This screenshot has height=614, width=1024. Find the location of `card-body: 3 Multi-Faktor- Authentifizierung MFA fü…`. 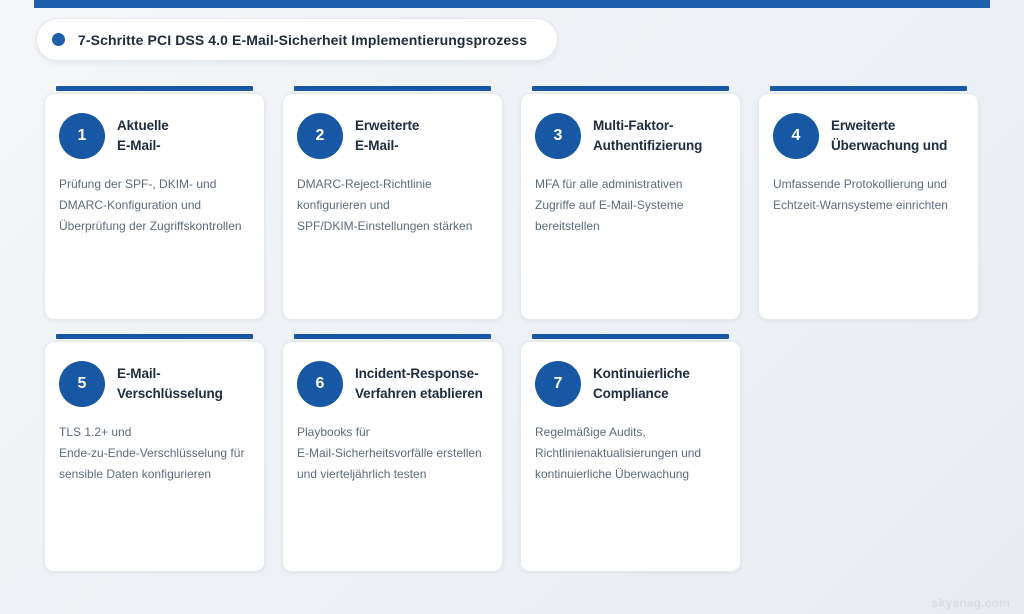

card-body: 3 Multi-Faktor- Authentifizierung MFA fü… is located at coordinates (630, 206).